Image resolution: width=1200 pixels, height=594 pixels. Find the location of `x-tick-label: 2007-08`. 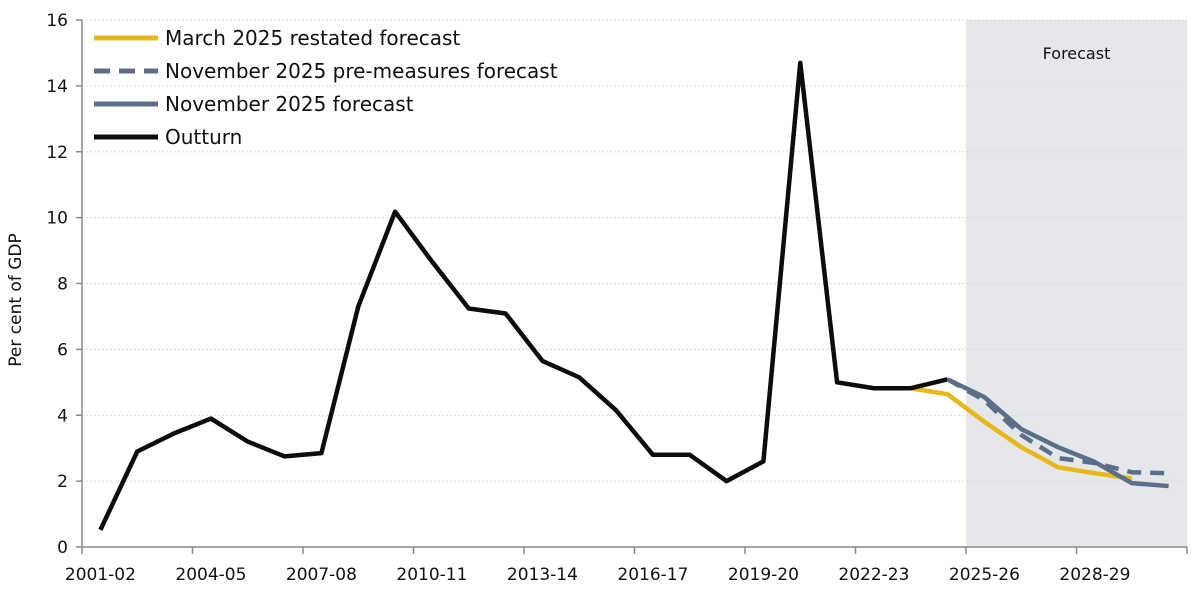

x-tick-label: 2007-08 is located at coordinates (321, 575).